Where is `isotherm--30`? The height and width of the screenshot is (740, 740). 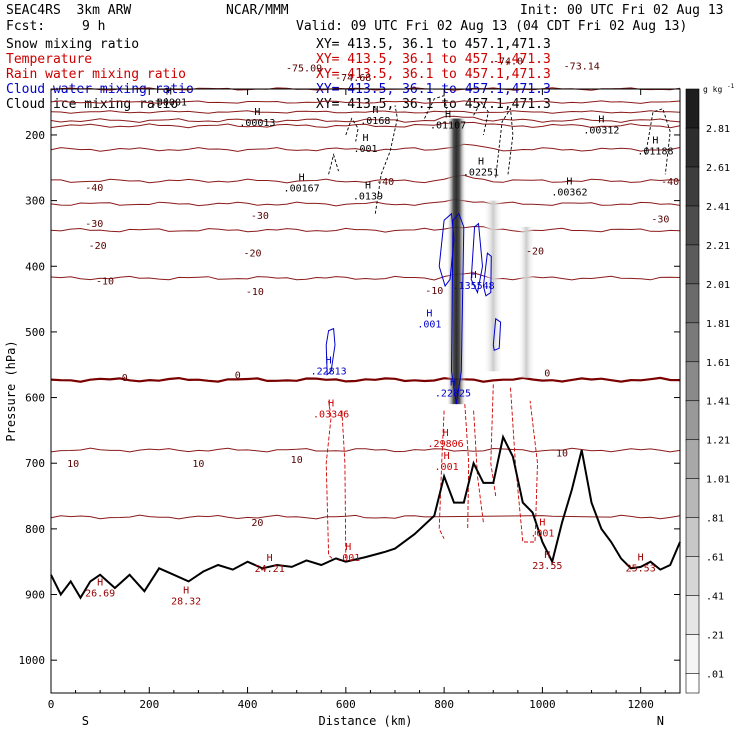 isotherm--30 is located at coordinates (365, 202).